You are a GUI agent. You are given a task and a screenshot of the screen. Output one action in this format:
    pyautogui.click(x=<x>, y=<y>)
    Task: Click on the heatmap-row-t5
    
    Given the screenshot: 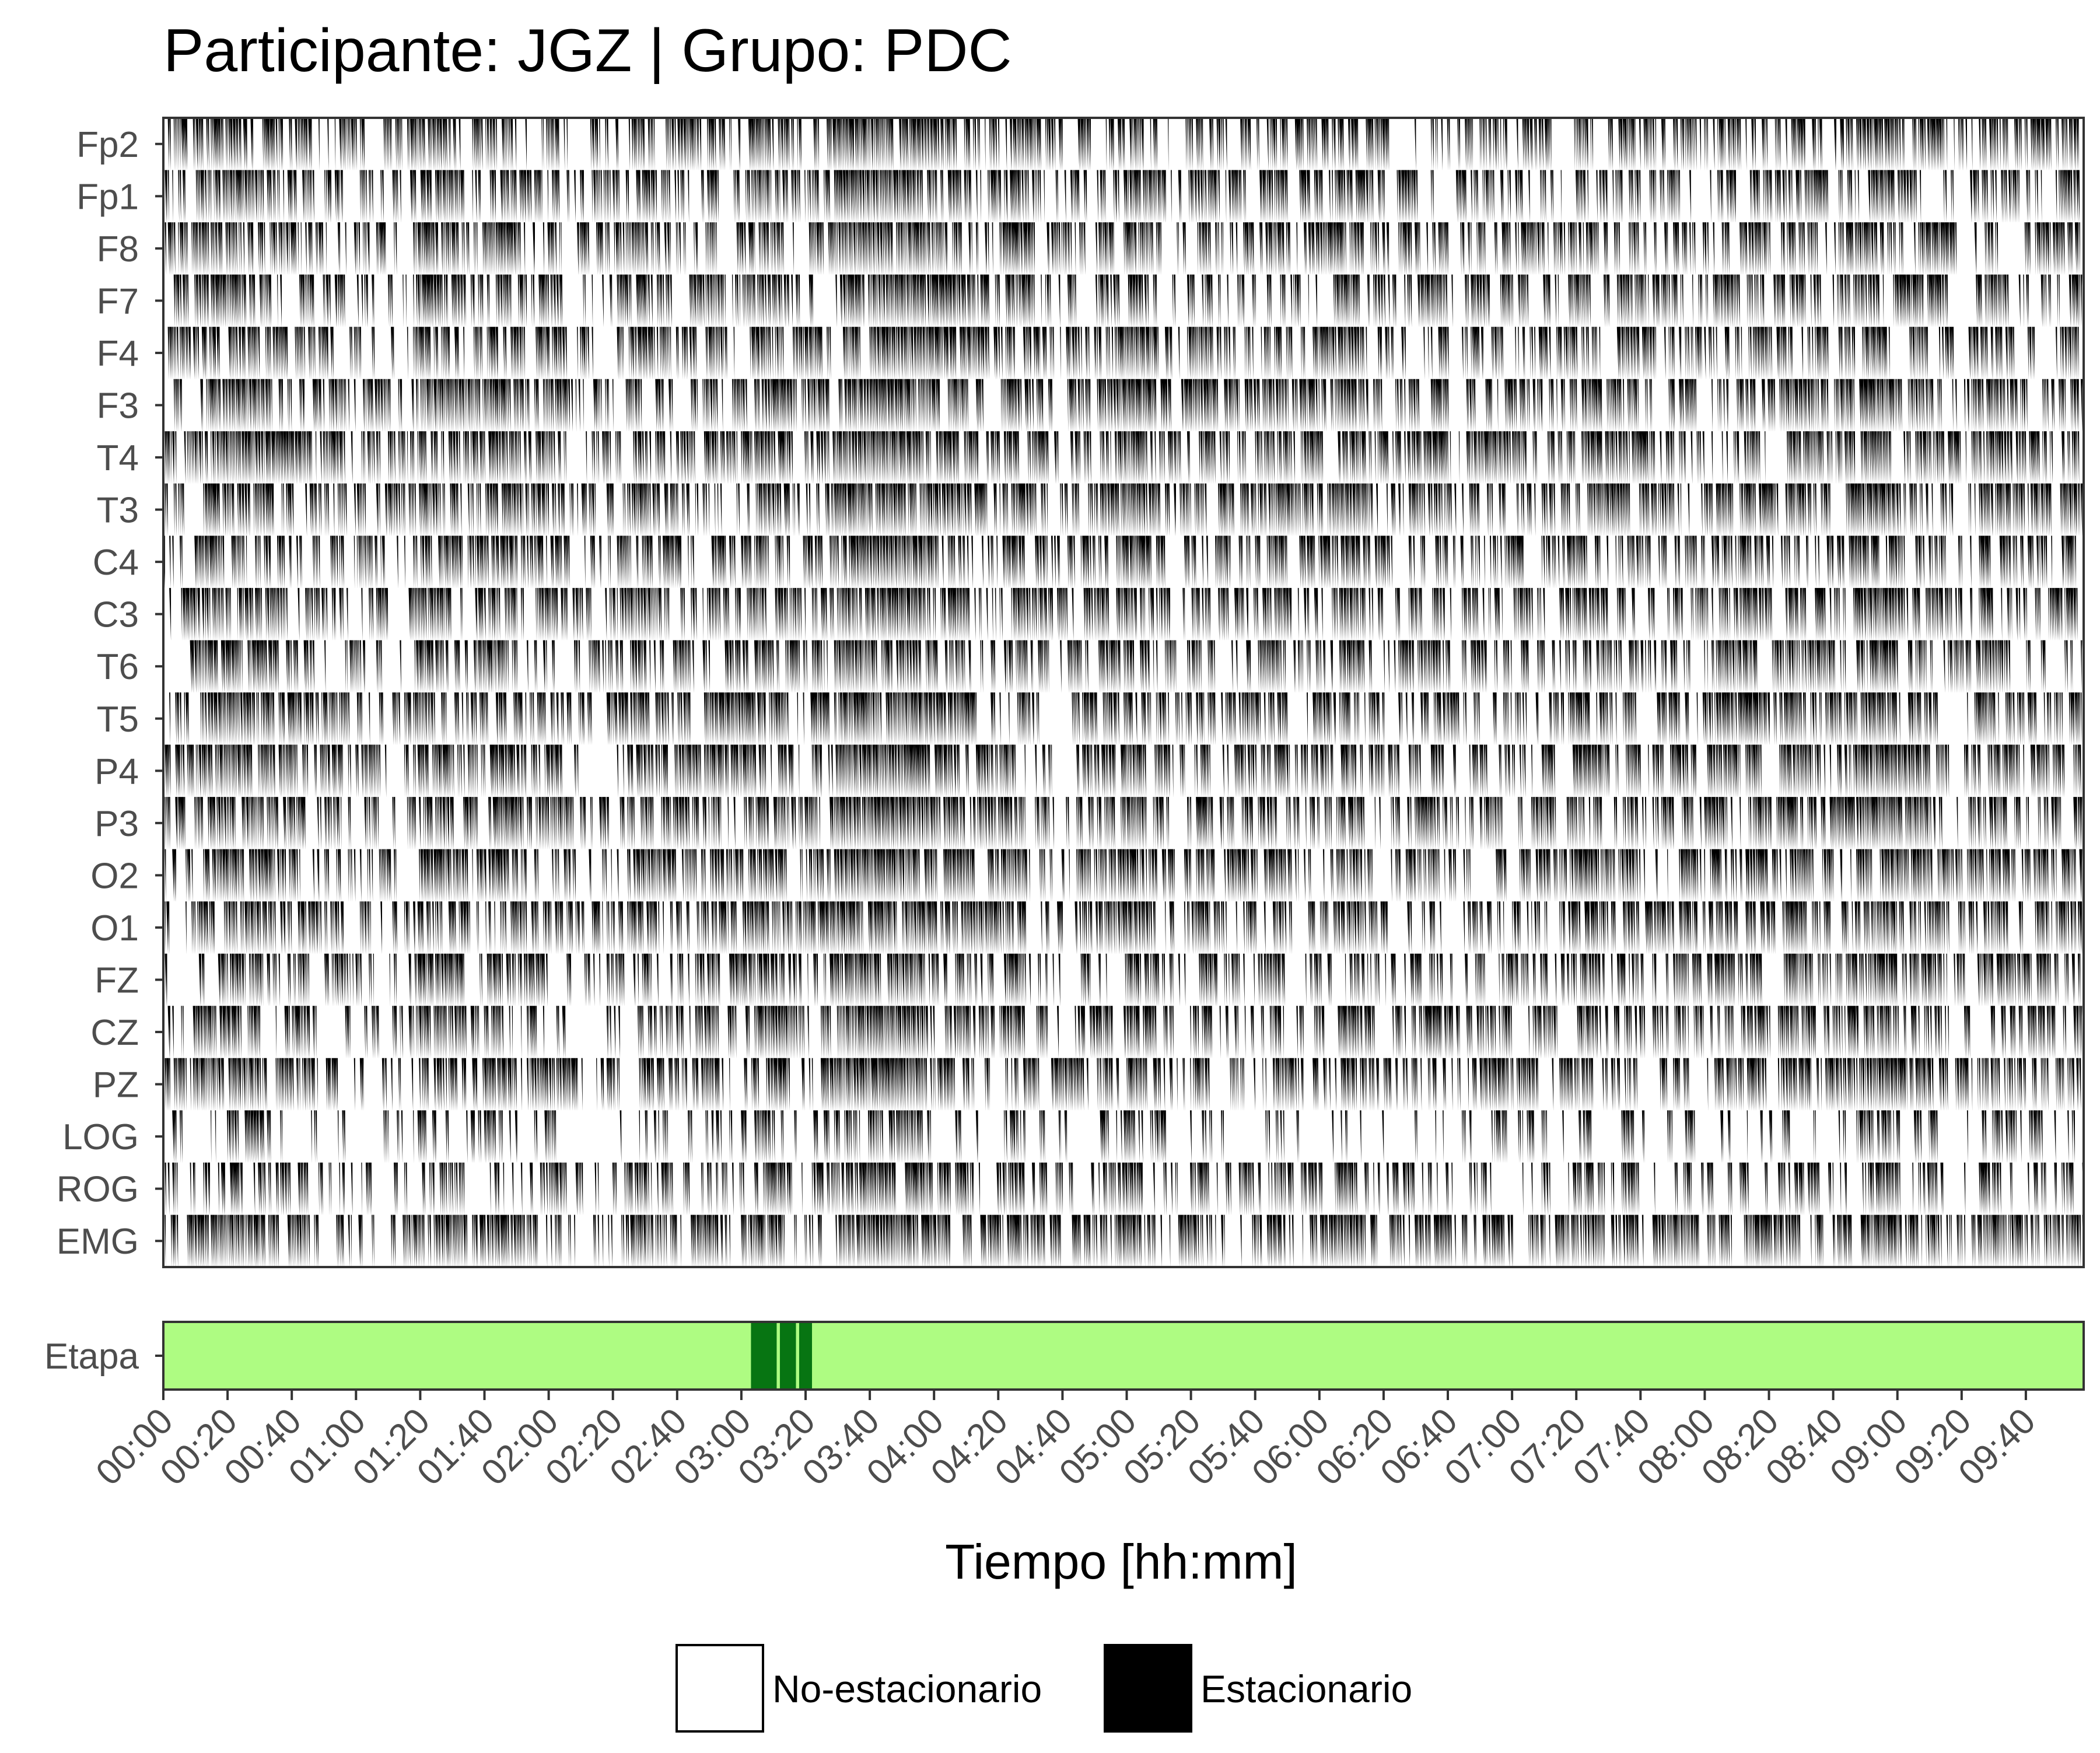 What is the action you would take?
    pyautogui.click(x=1125, y=718)
    